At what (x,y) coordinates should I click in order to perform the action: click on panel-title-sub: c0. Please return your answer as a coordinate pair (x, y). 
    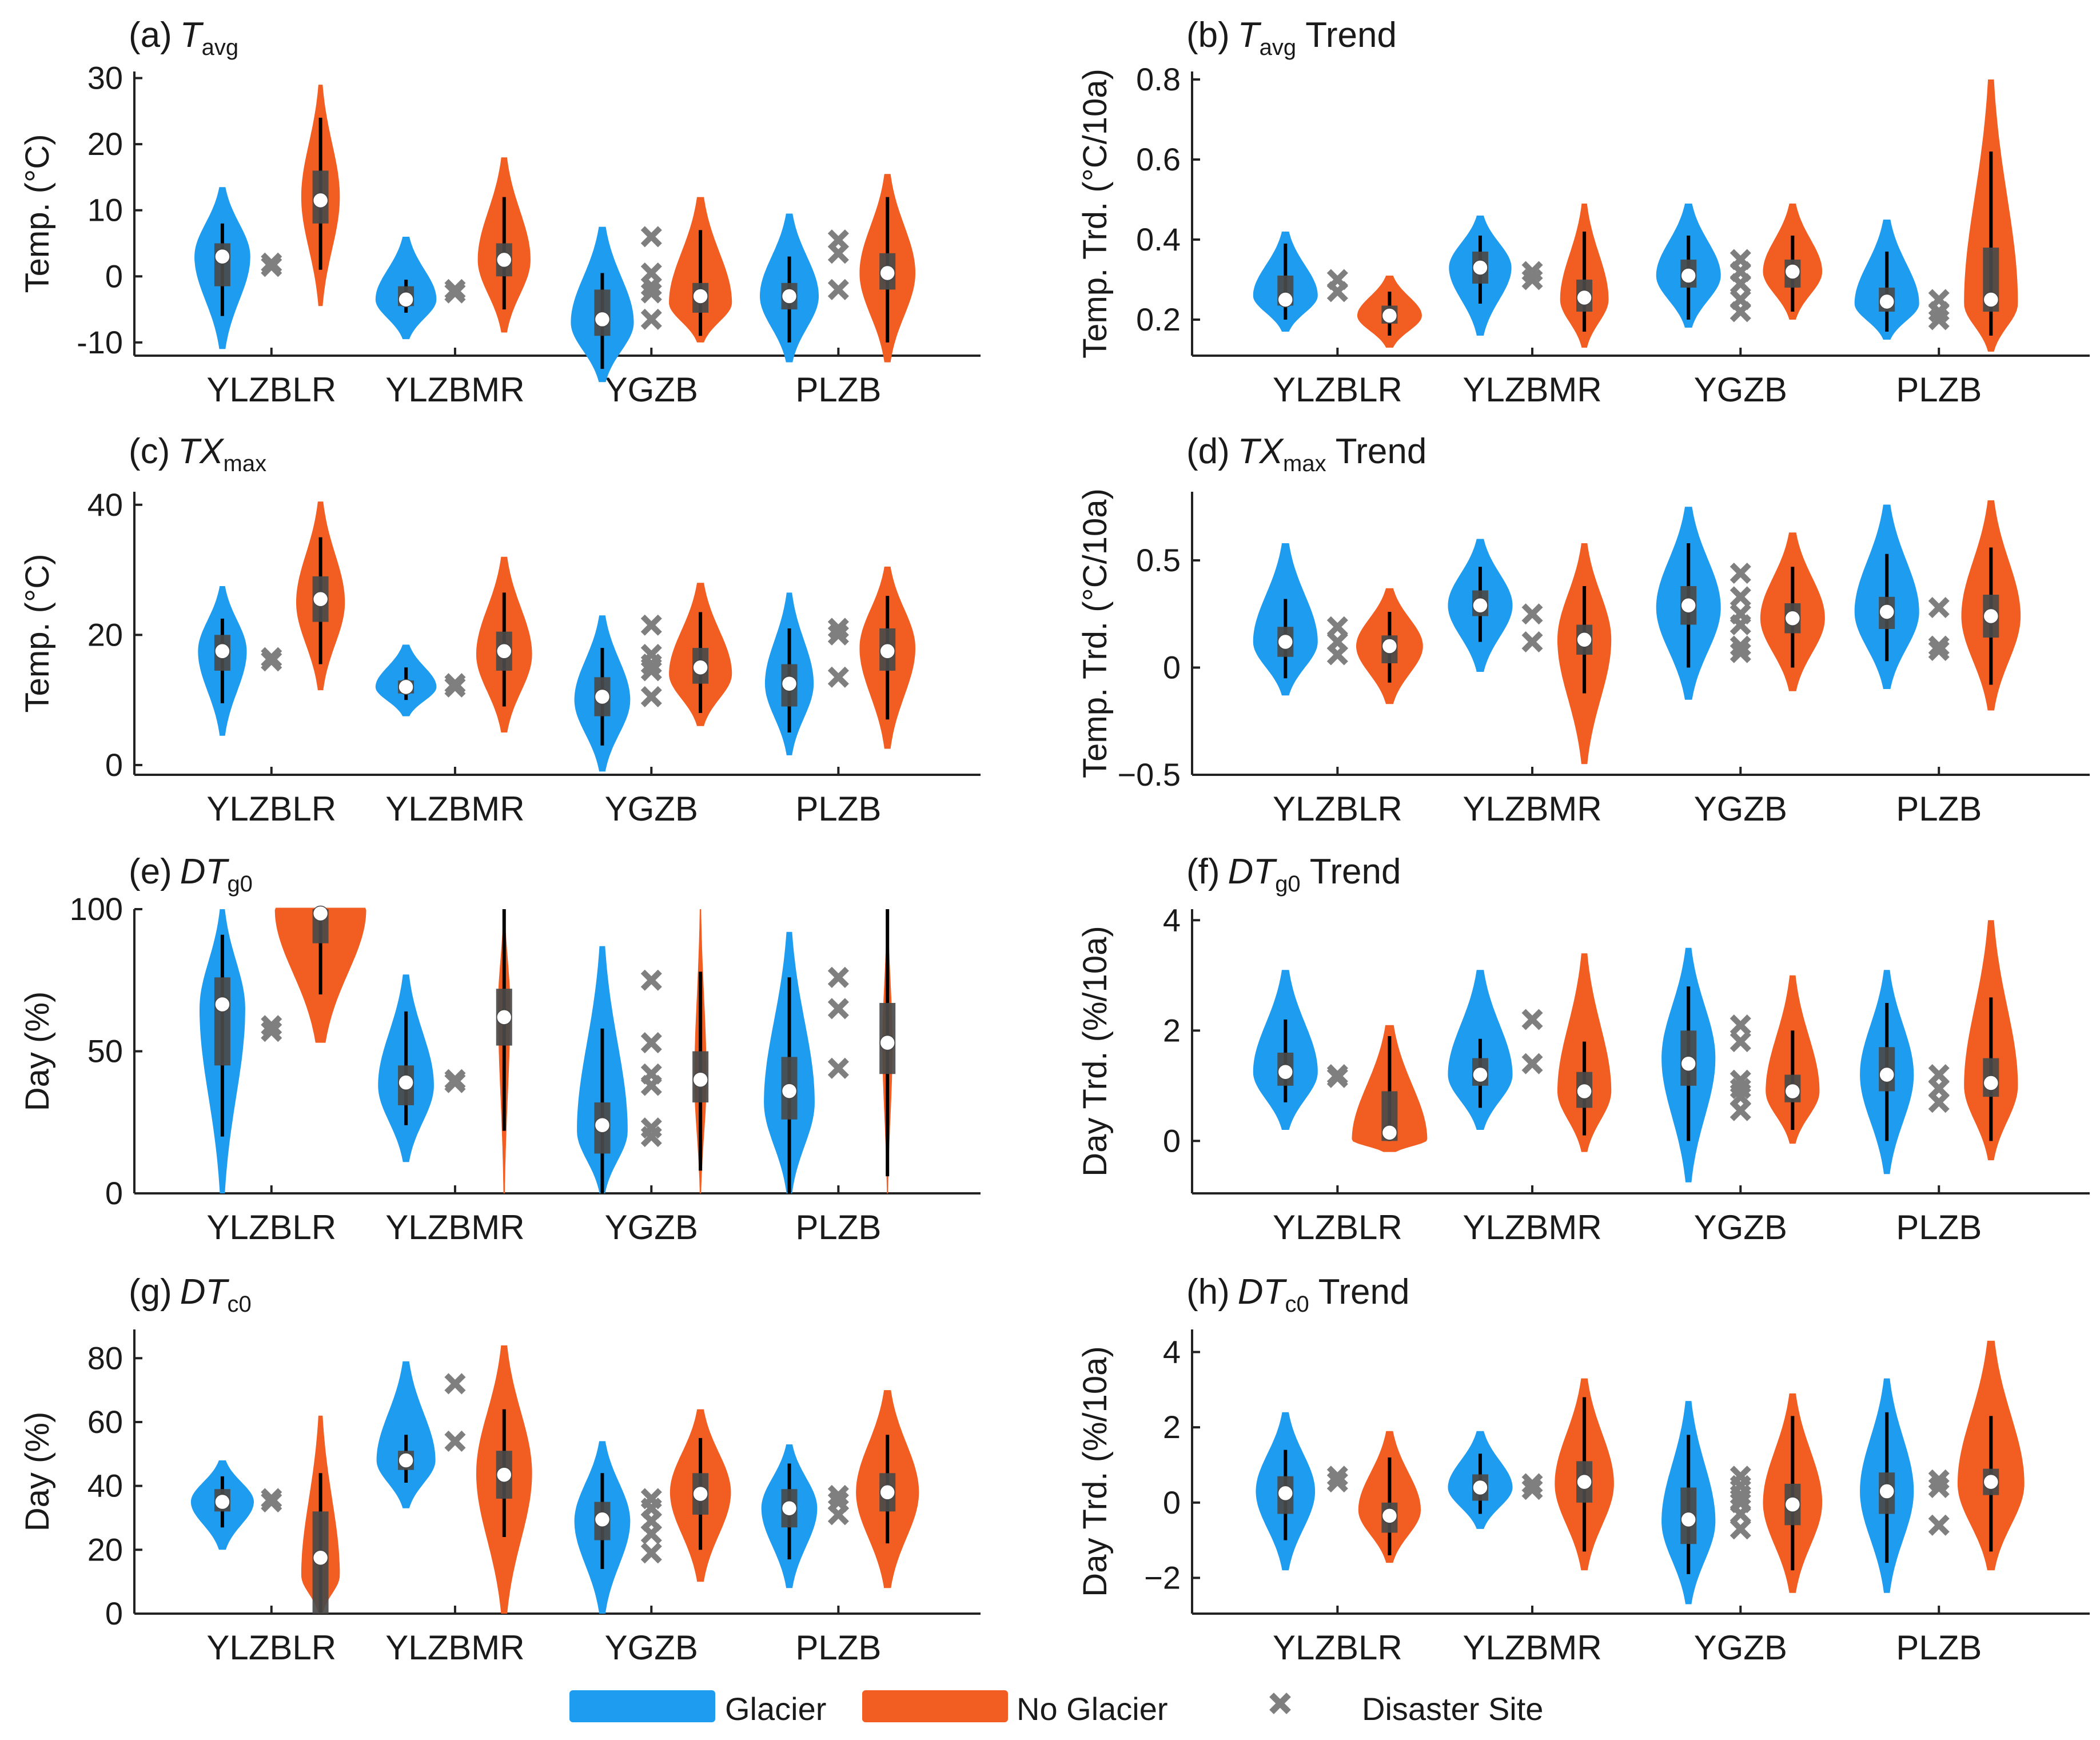
    Looking at the image, I should click on (1297, 1304).